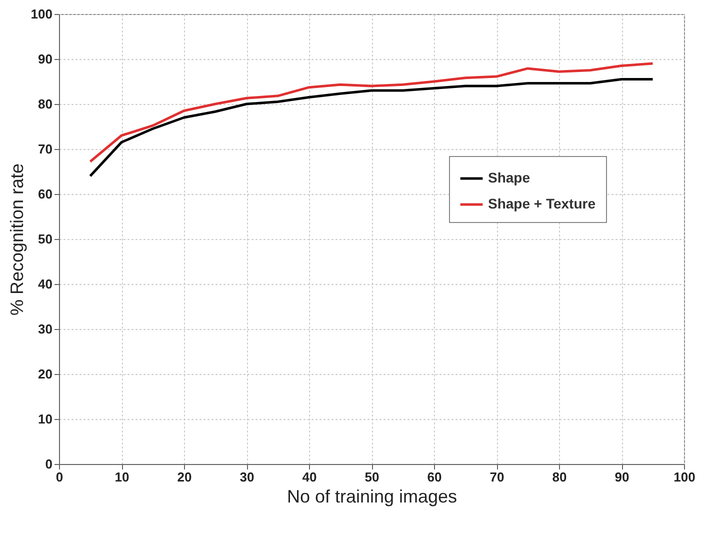  Describe the element at coordinates (41, 14) in the screenshot. I see `y-tick-label: 100` at that location.